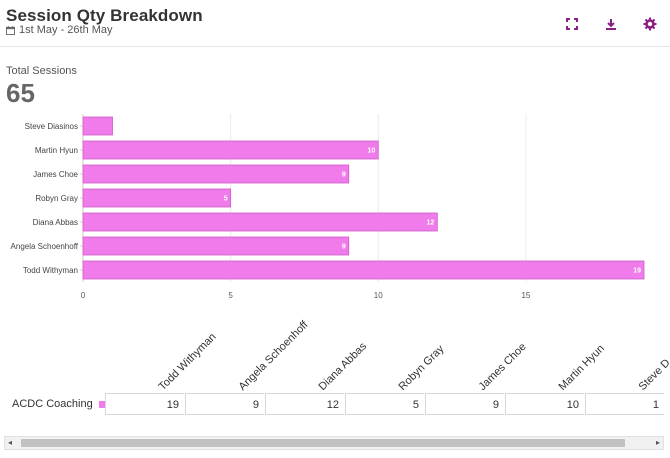 This screenshot has width=670, height=458. I want to click on y-tick-label: Diana Abbas, so click(55, 222).